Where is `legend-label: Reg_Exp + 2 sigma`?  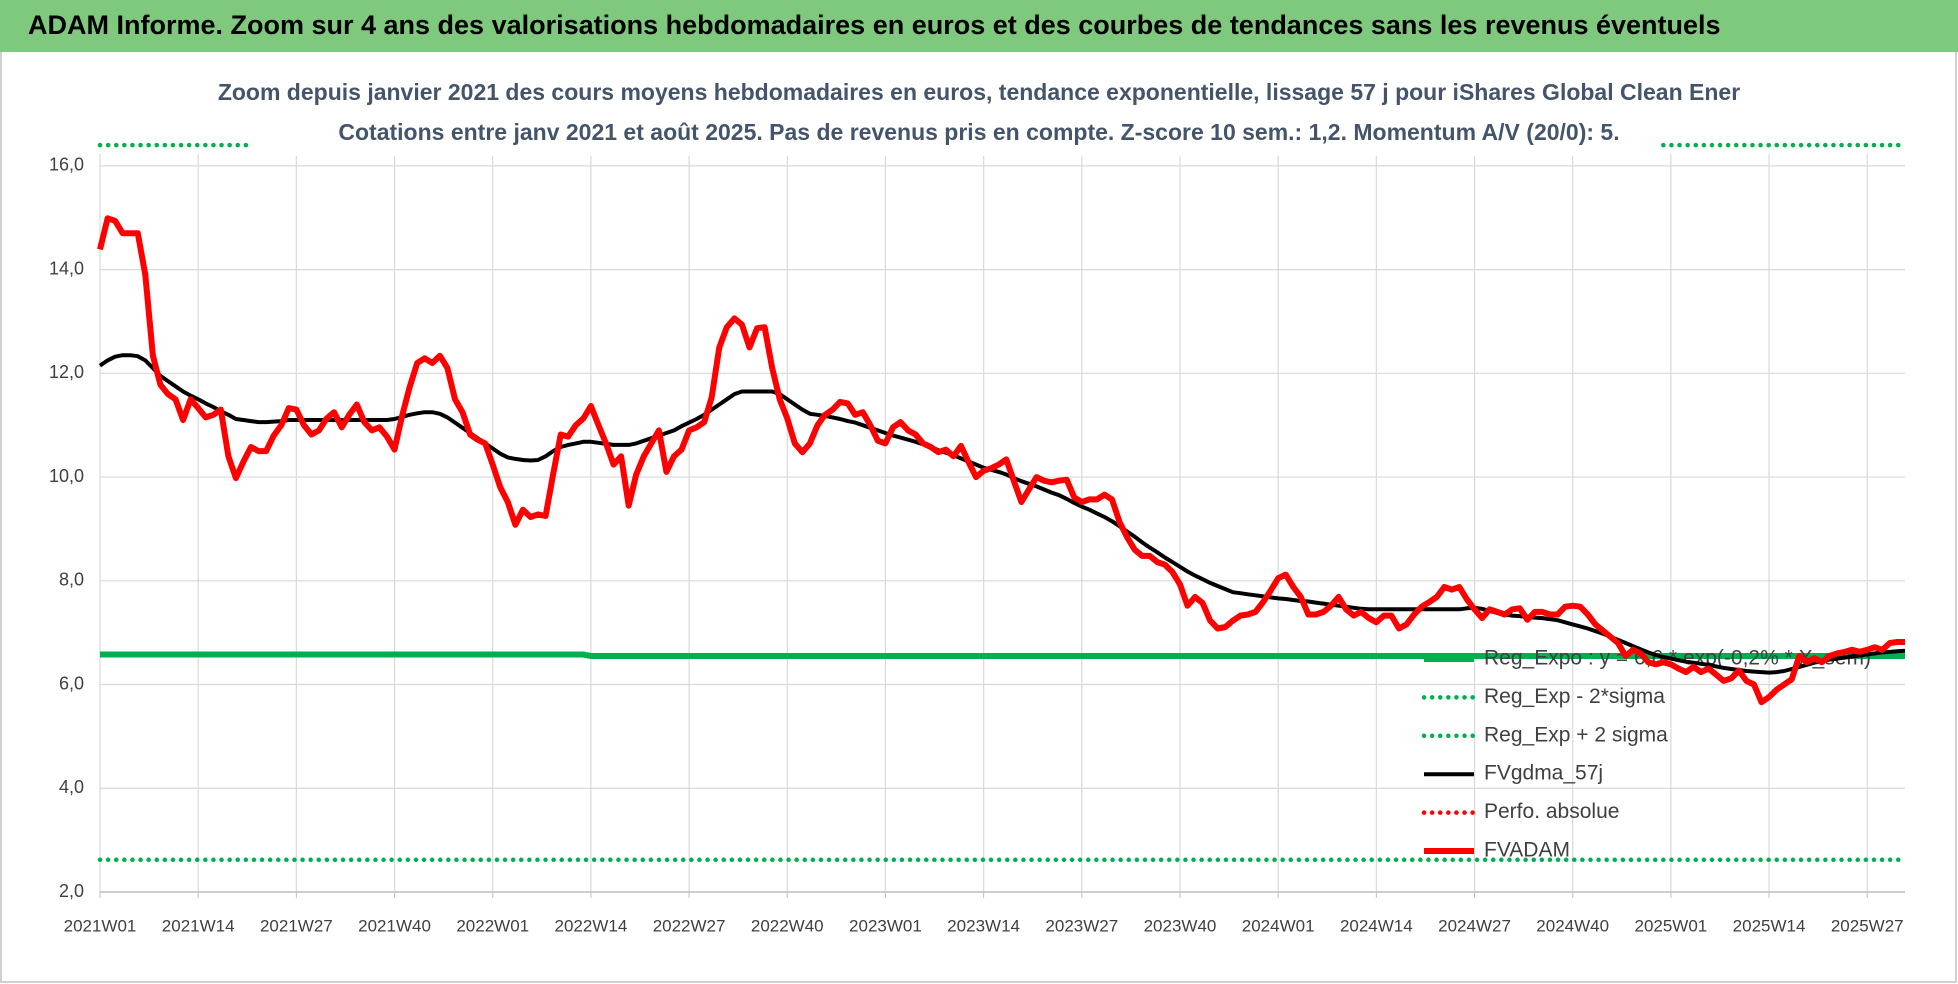
legend-label: Reg_Exp + 2 sigma is located at coordinates (1576, 734).